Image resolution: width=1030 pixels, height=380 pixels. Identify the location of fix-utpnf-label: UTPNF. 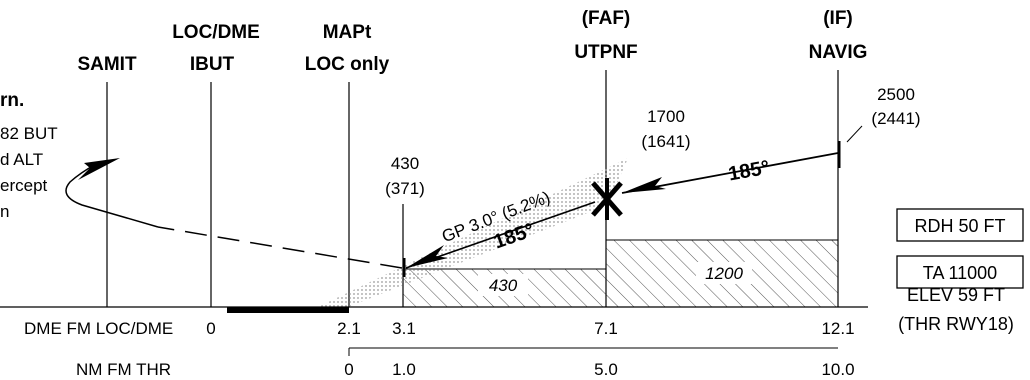
(605, 52).